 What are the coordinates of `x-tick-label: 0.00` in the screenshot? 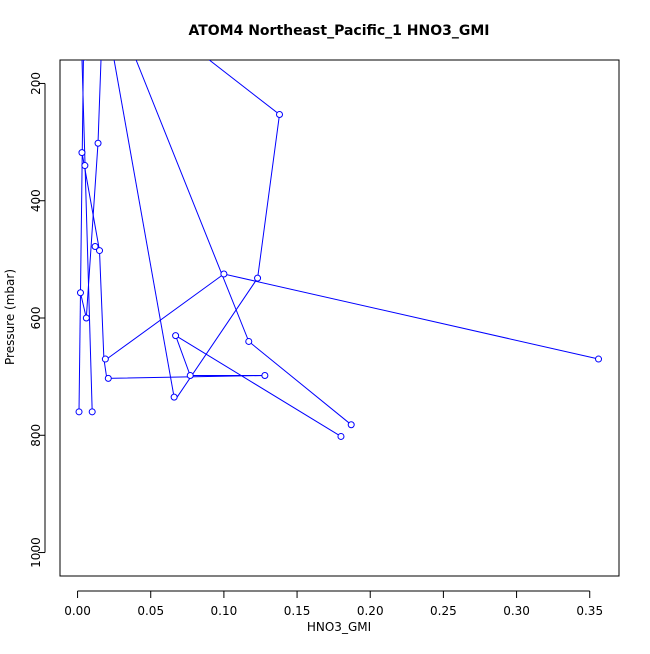 It's located at (77, 611).